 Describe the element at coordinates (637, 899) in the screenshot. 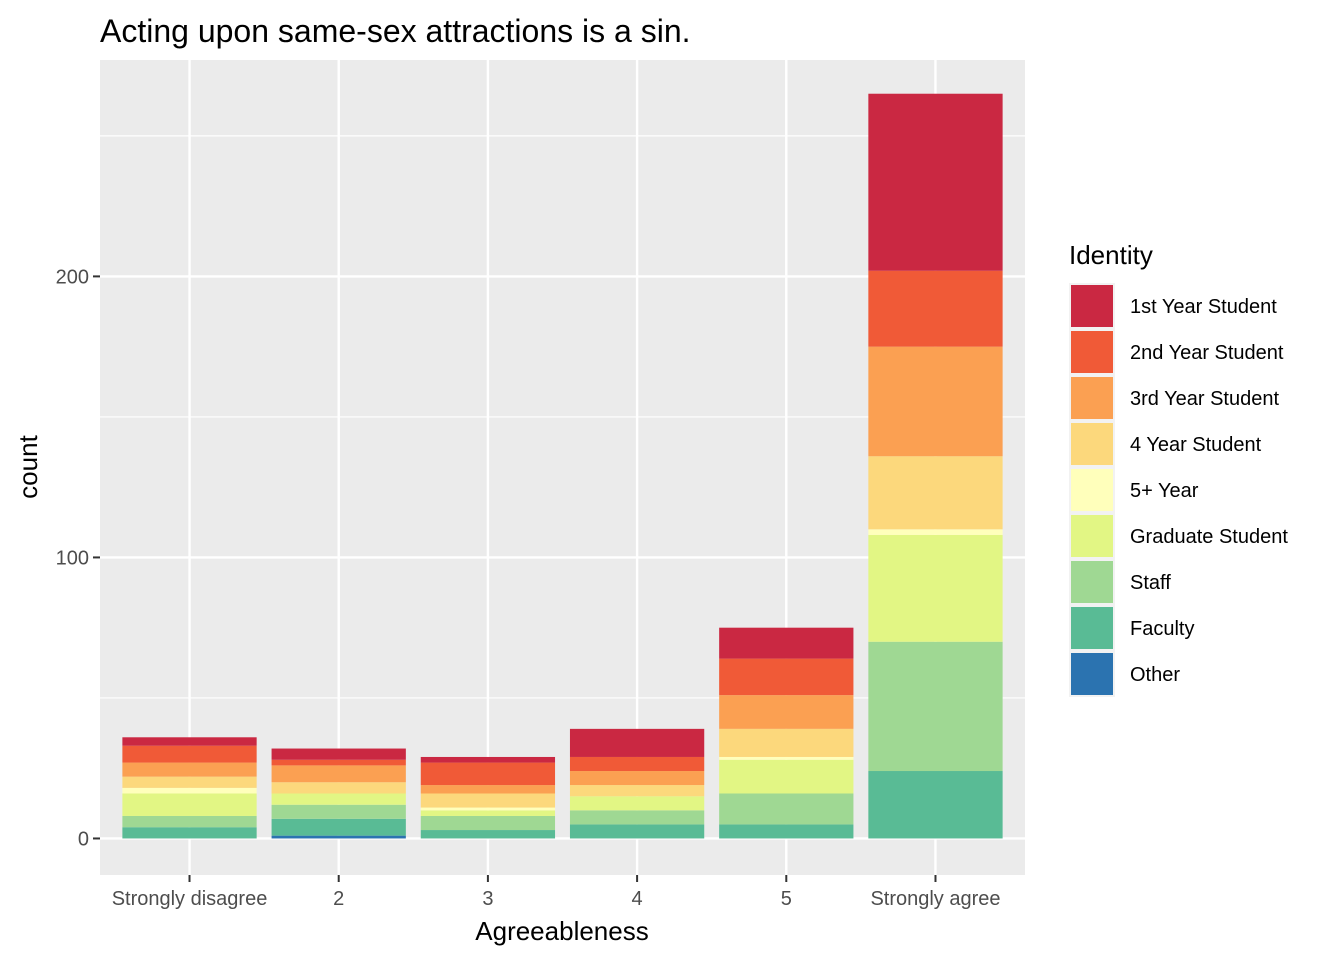

I see `x-tick-label: 4` at that location.